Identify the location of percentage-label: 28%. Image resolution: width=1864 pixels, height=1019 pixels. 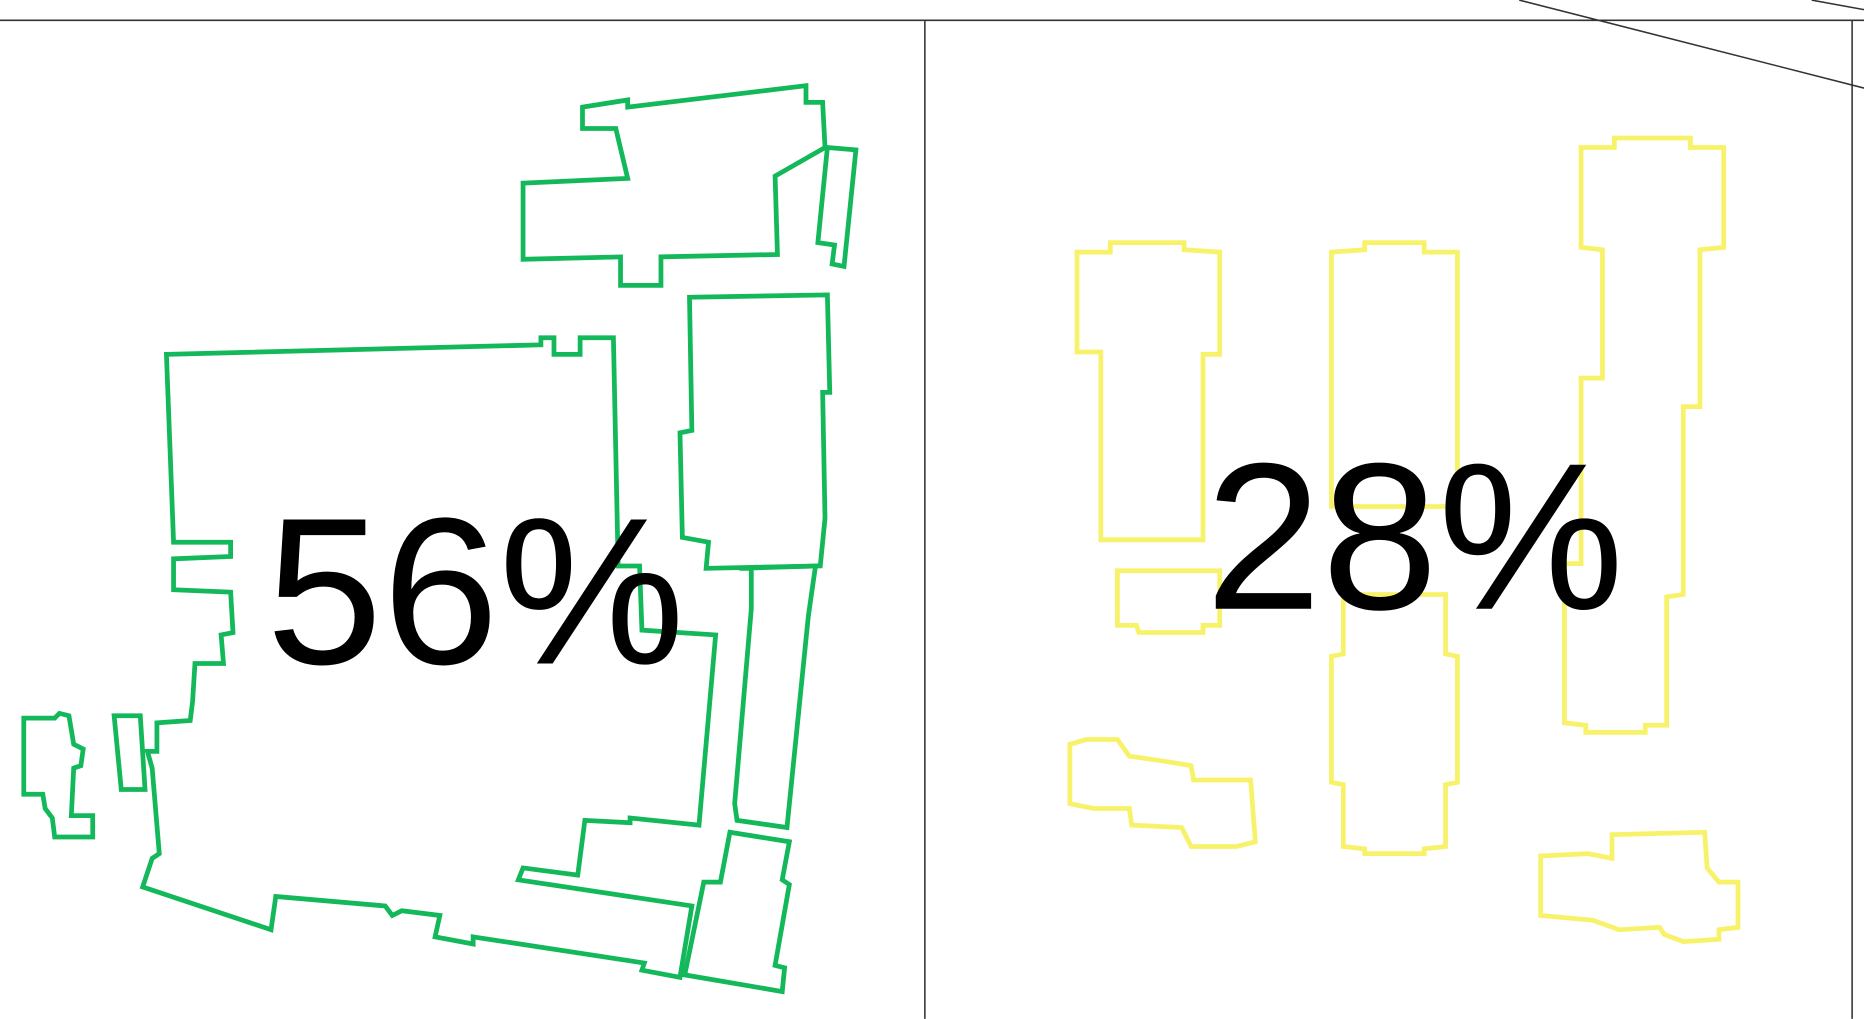
(1414, 537).